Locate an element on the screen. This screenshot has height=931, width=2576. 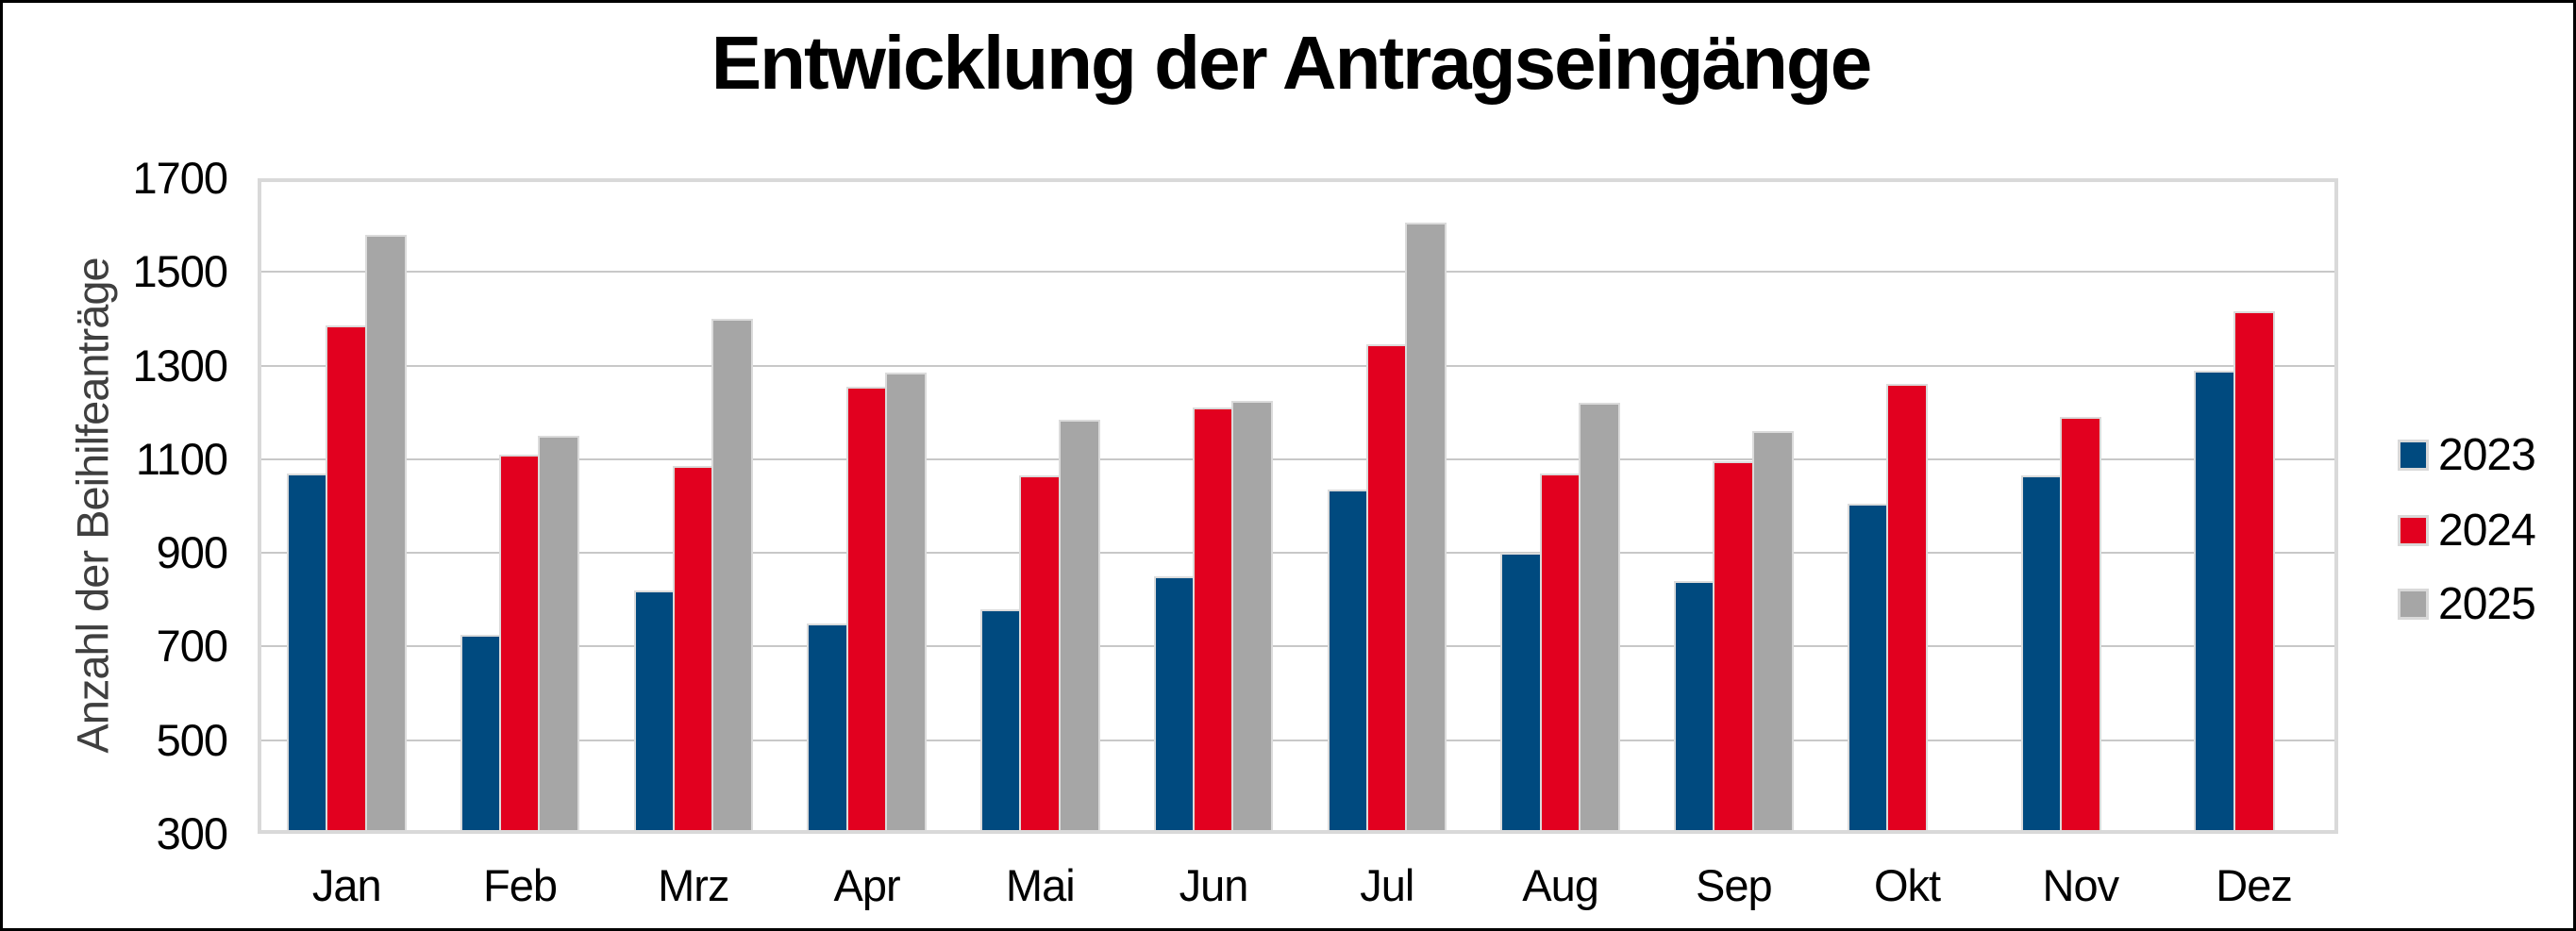
x-tick-label: Nov is located at coordinates (2081, 885).